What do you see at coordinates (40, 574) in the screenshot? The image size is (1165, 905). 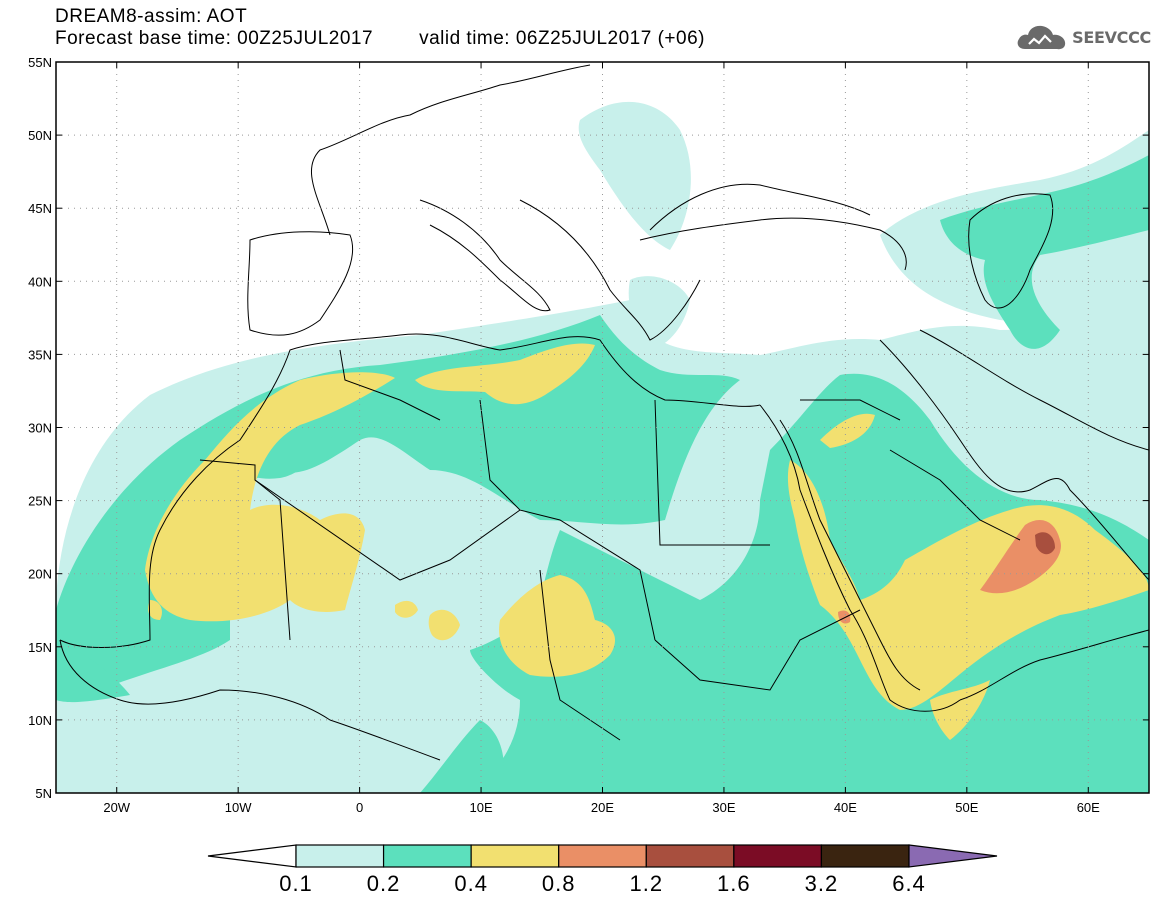 I see `lat-label: 20N` at bounding box center [40, 574].